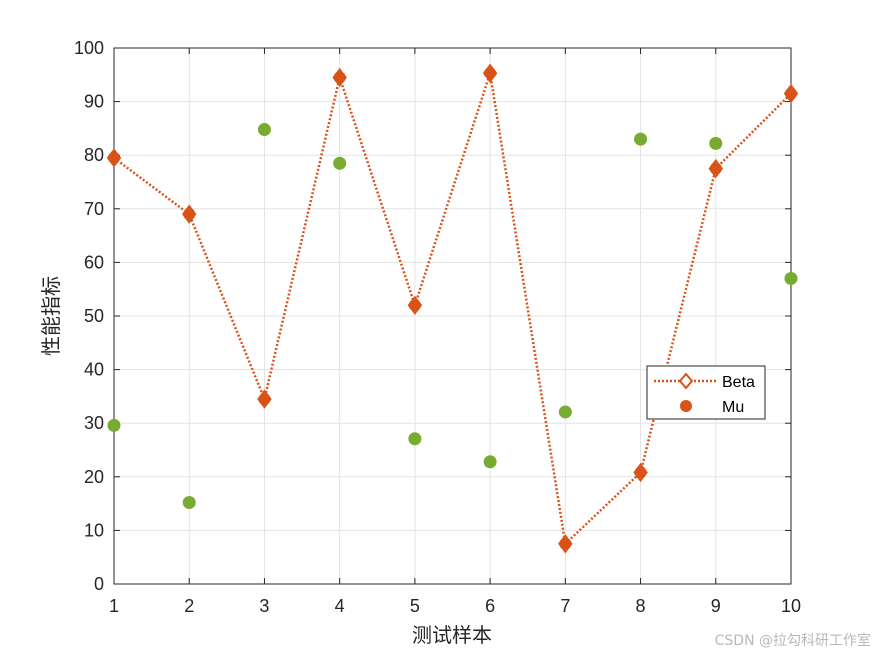  I want to click on x-tick-label: 1, so click(114, 606).